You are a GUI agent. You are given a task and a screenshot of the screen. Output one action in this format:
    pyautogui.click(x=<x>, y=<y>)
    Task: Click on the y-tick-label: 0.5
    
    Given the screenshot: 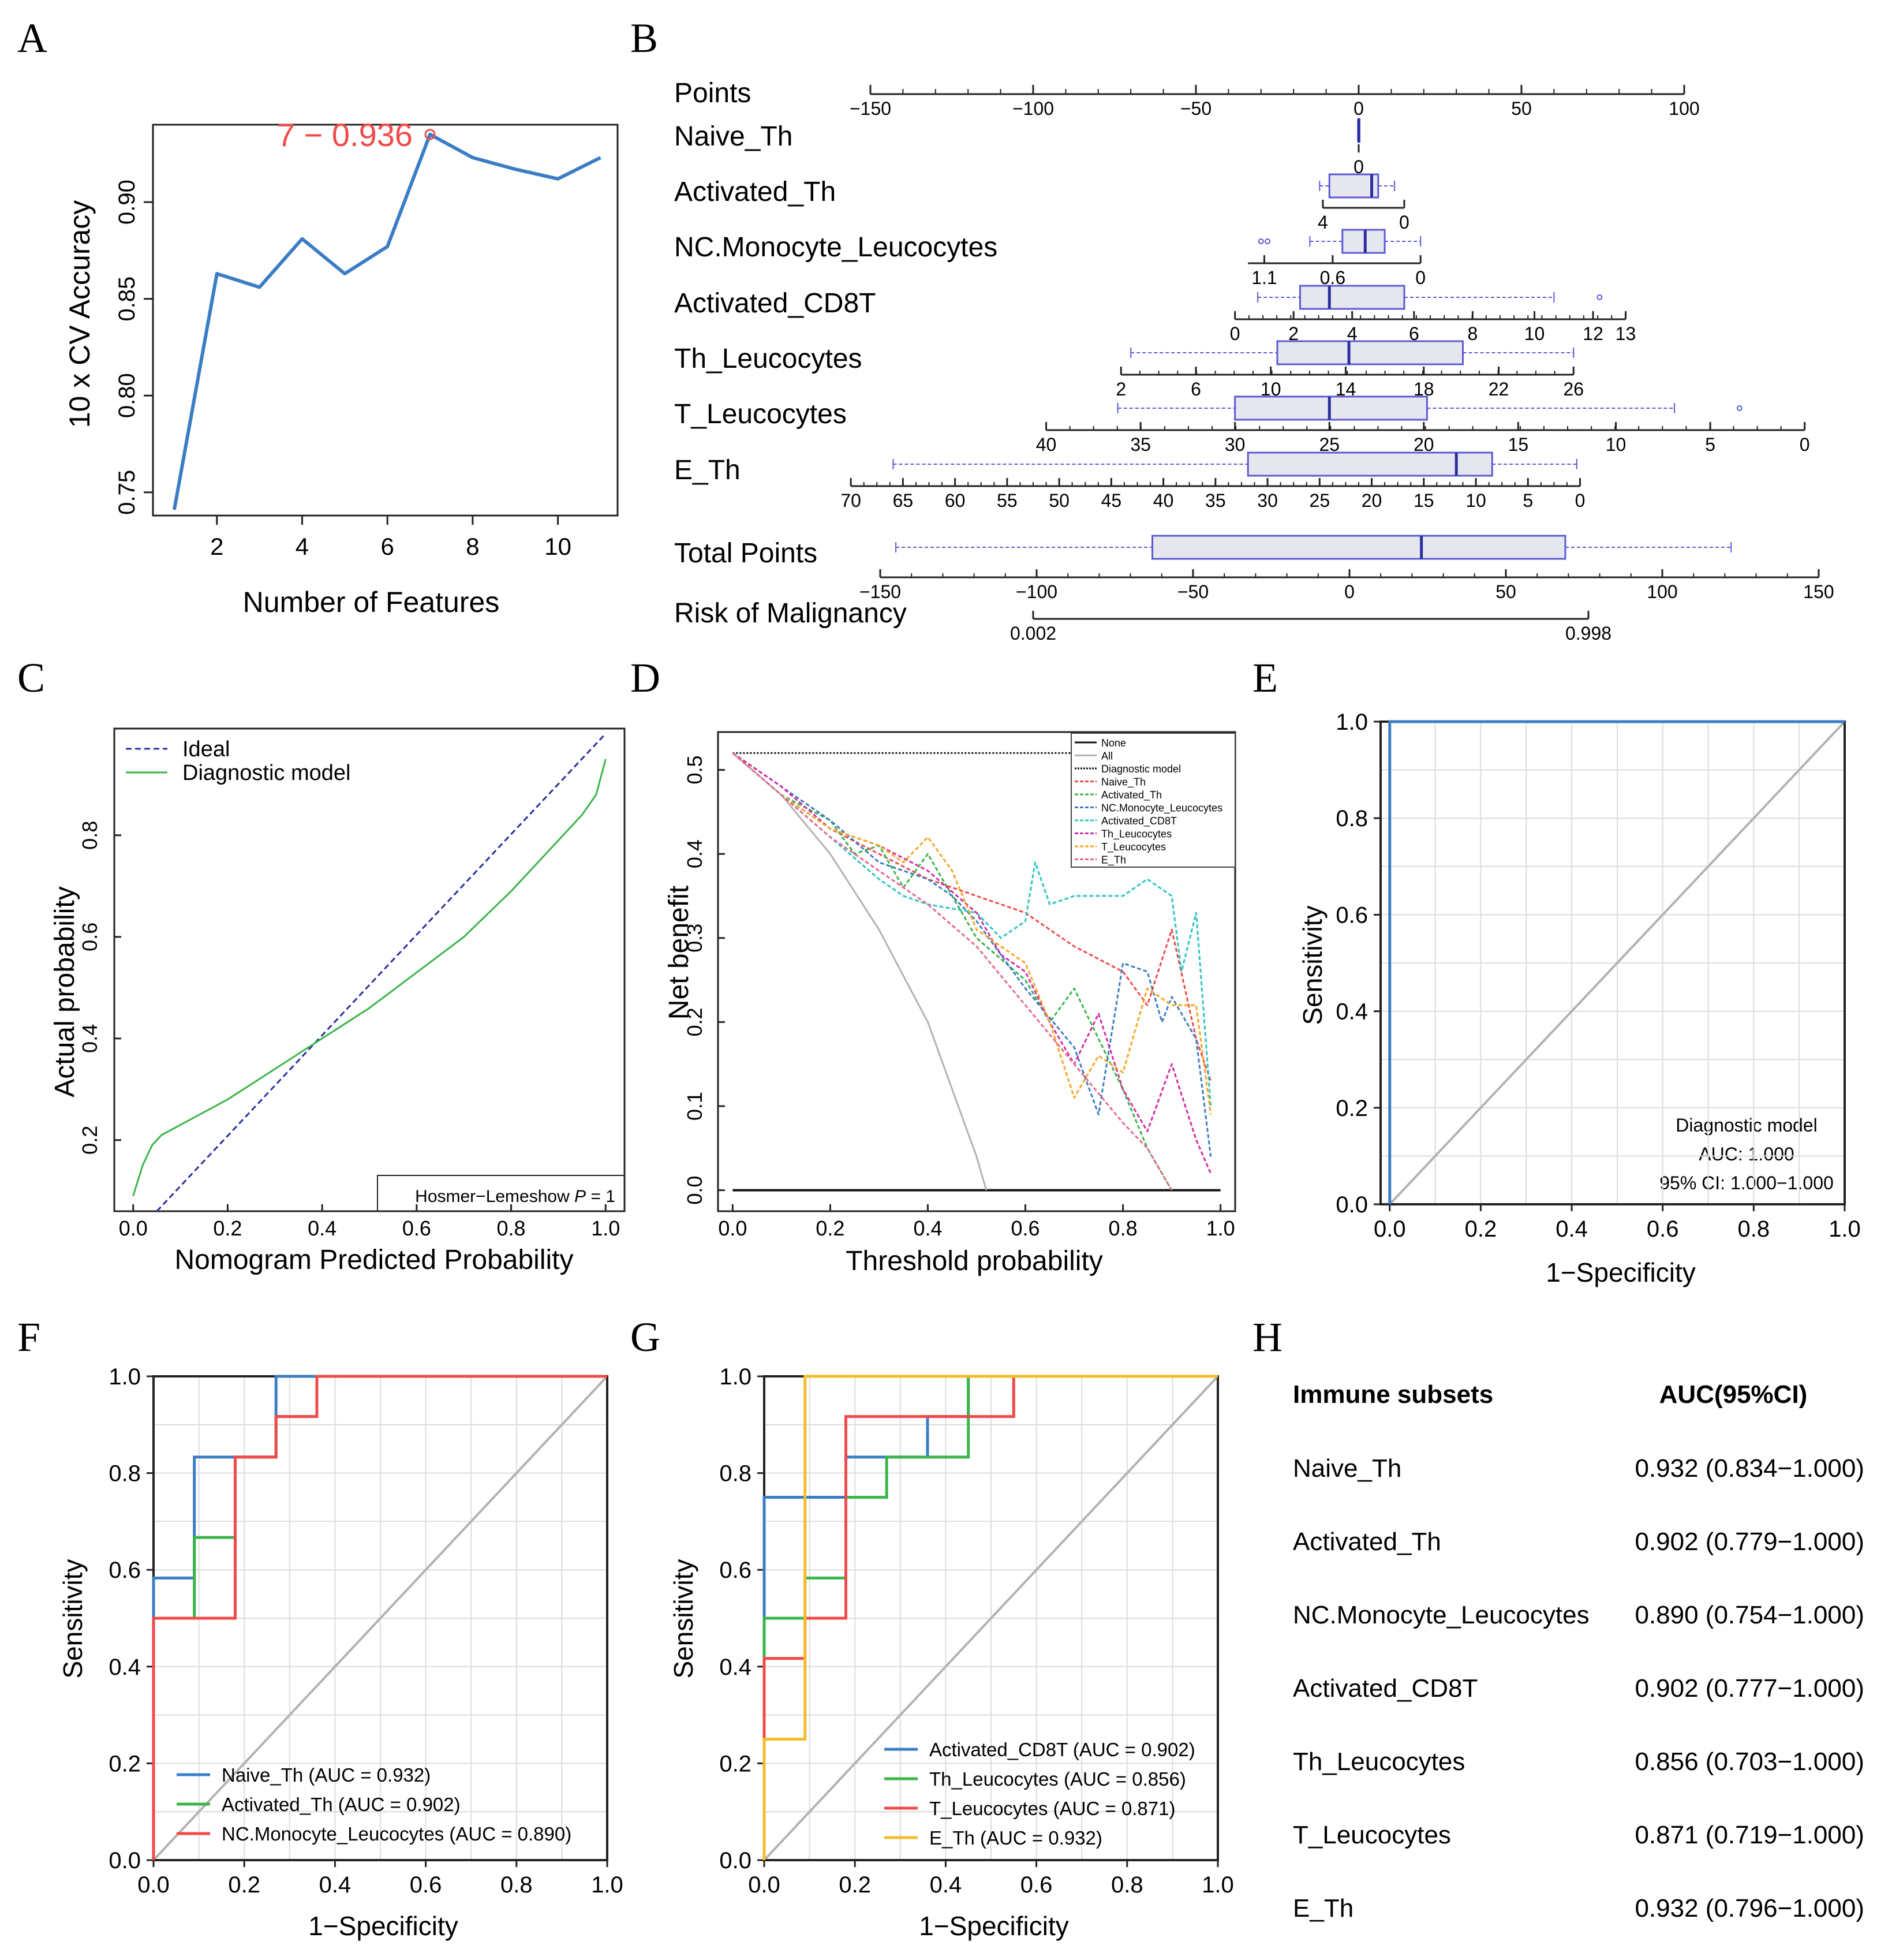 What is the action you would take?
    pyautogui.click(x=694, y=770)
    